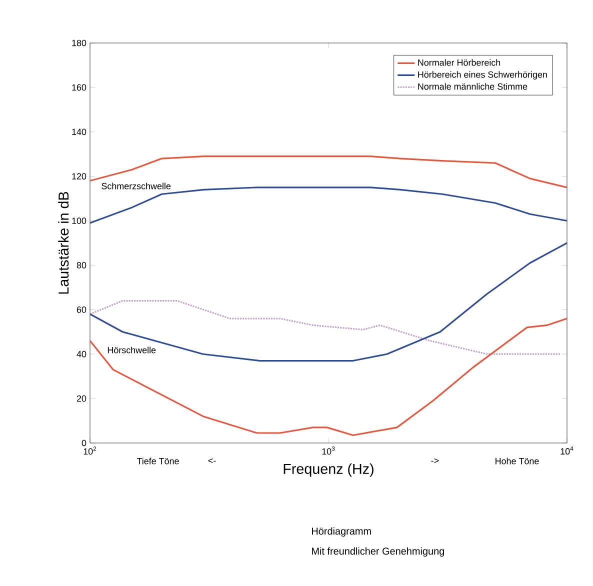  What do you see at coordinates (328, 450) in the screenshot?
I see `x-tick-label: 10$^{3}$` at bounding box center [328, 450].